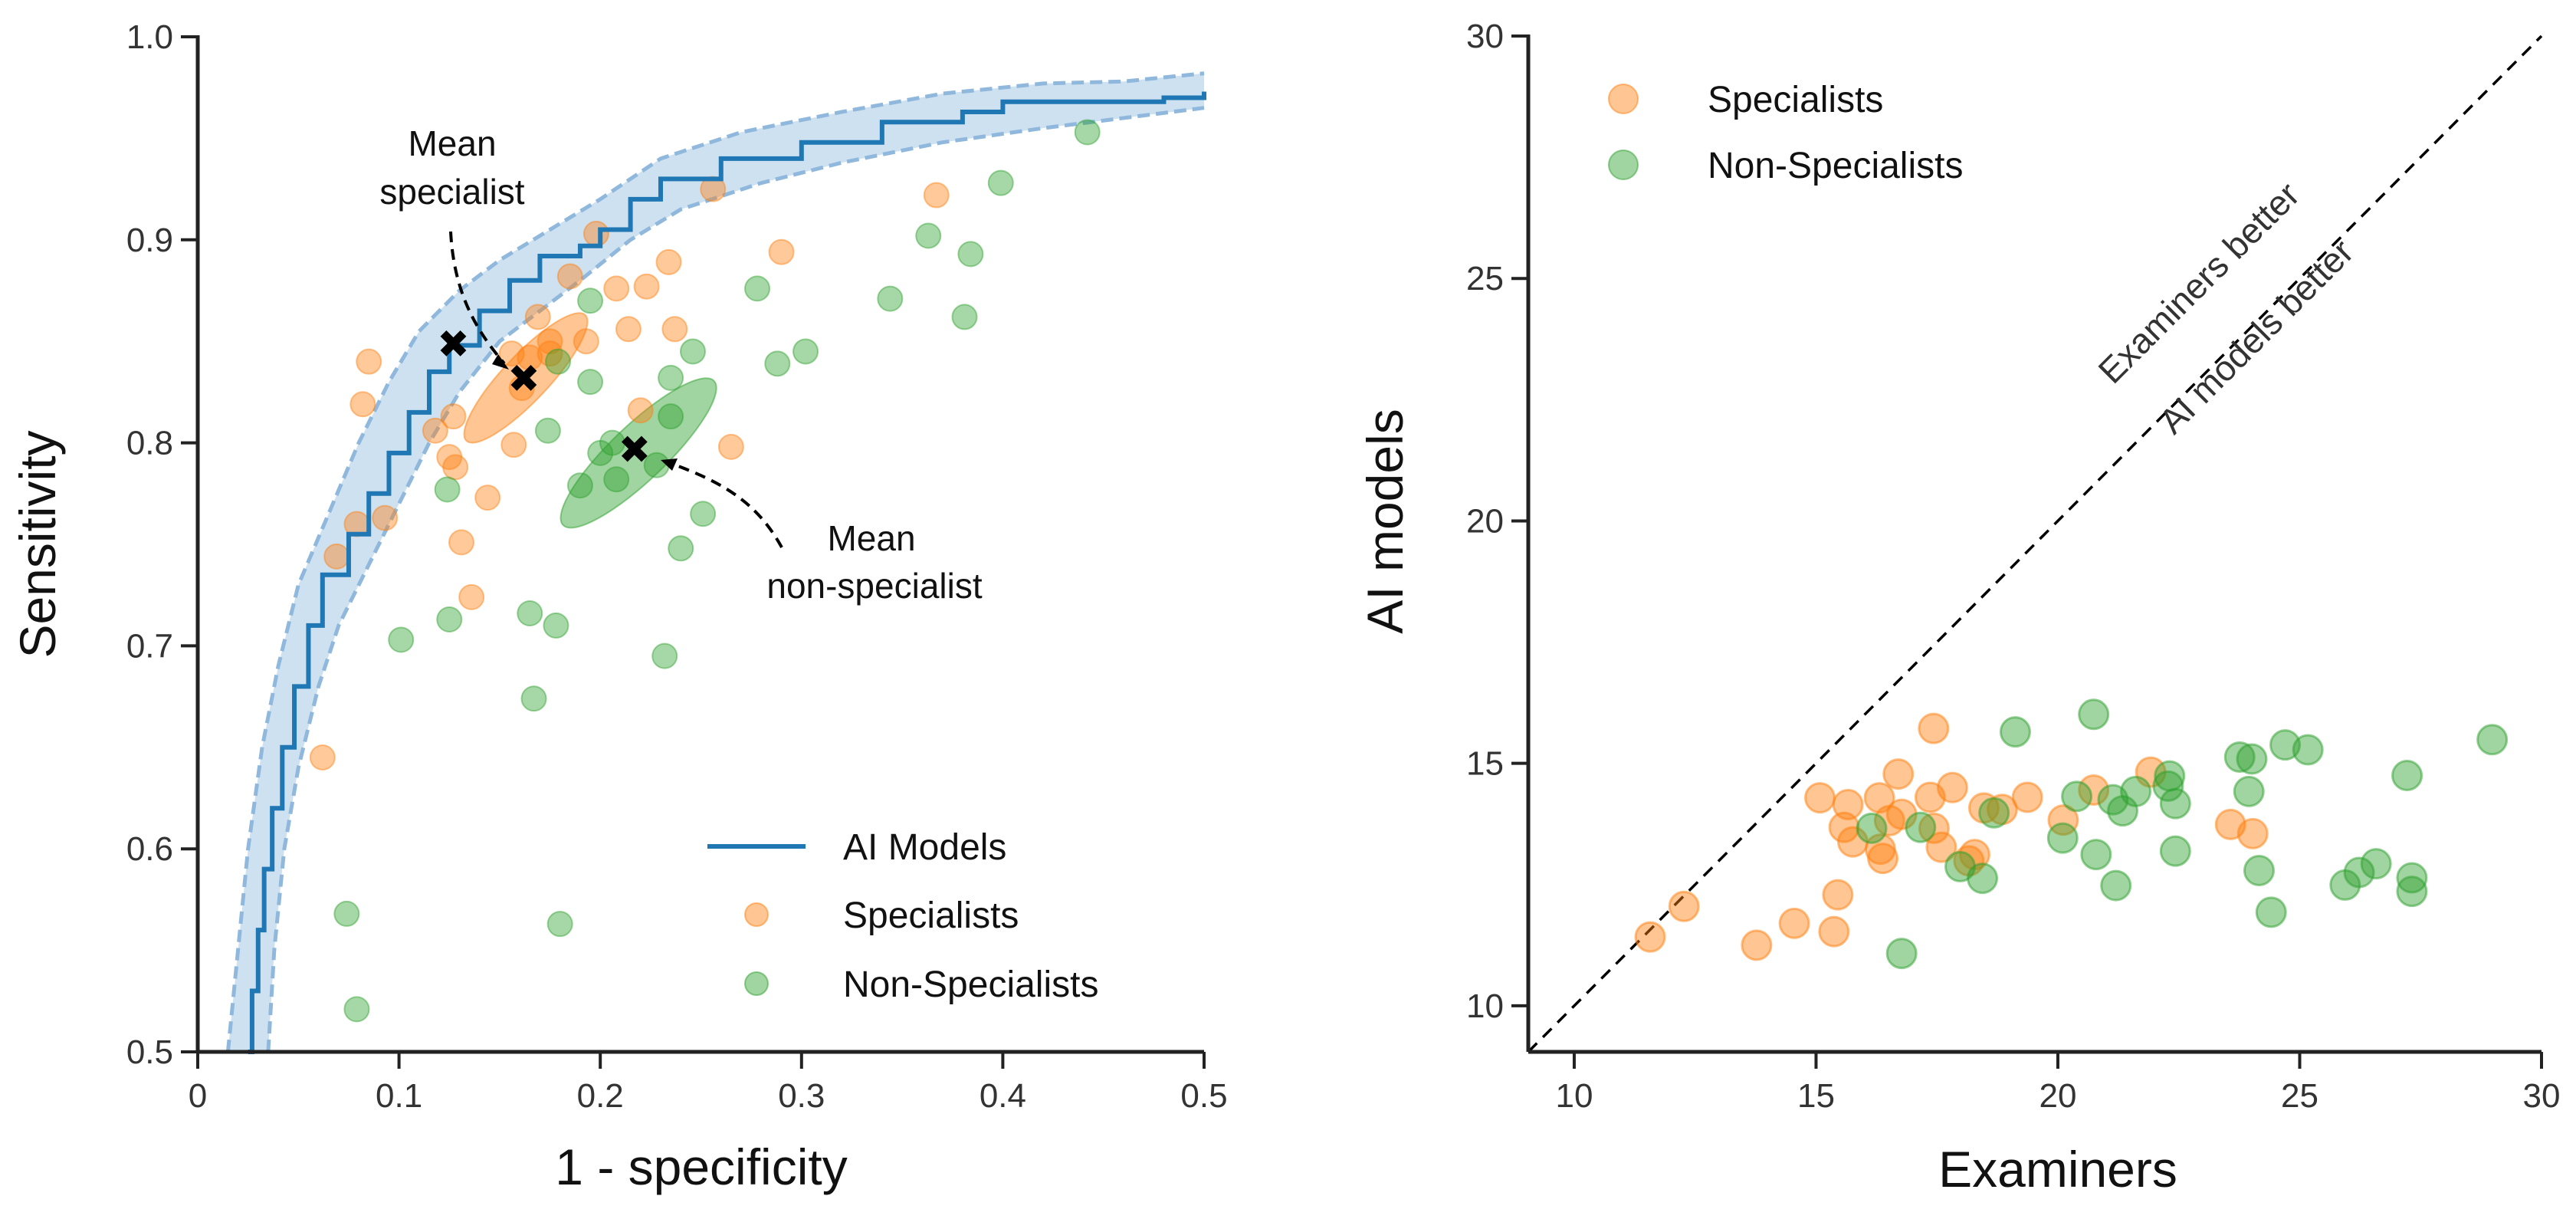 The height and width of the screenshot is (1219, 2576). What do you see at coordinates (634, 449) in the screenshot?
I see `mean-non-specialist-marker` at bounding box center [634, 449].